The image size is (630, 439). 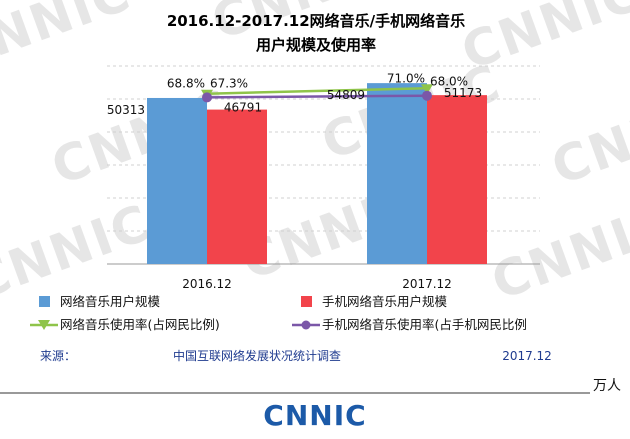 What do you see at coordinates (69, 40) in the screenshot?
I see `watermark-0: CNNIC` at bounding box center [69, 40].